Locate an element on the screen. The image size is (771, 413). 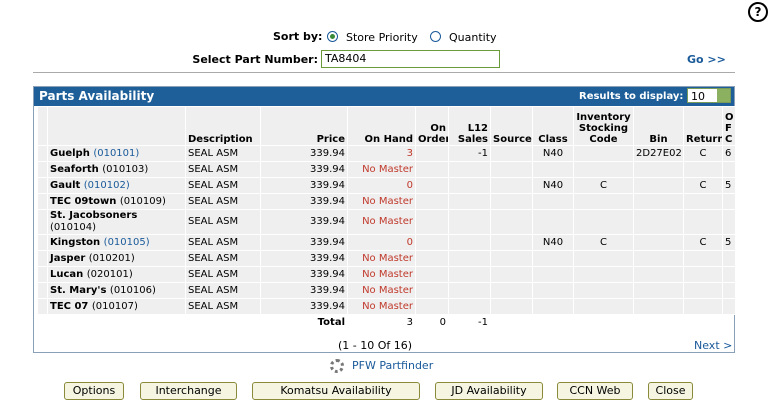
store-cell: Guelph (010101) is located at coordinates (116, 153).